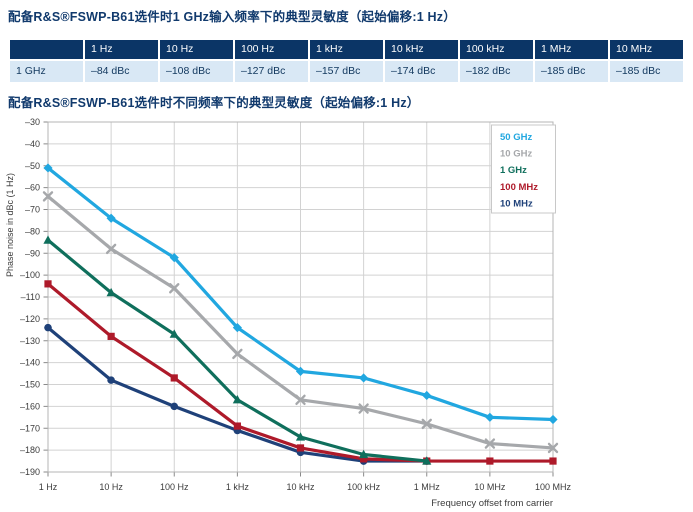  What do you see at coordinates (30, 319) in the screenshot?
I see `y-tick-label: –120` at bounding box center [30, 319].